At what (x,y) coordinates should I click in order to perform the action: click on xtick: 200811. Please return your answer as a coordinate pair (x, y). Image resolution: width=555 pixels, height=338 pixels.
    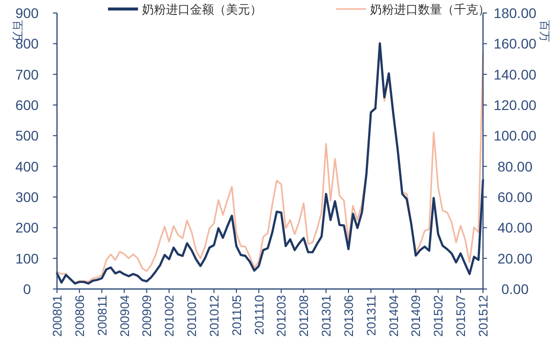
    Looking at the image, I should click on (102, 315).